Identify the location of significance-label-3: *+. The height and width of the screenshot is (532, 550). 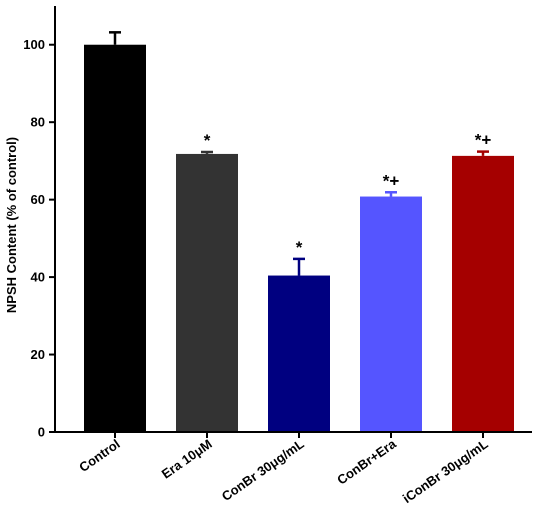
(391, 180).